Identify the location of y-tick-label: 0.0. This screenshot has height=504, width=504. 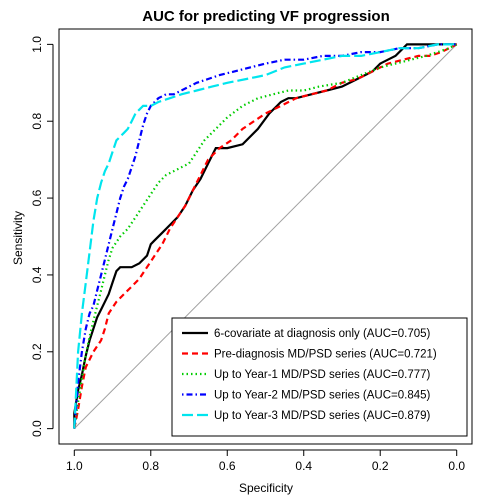
(37, 428).